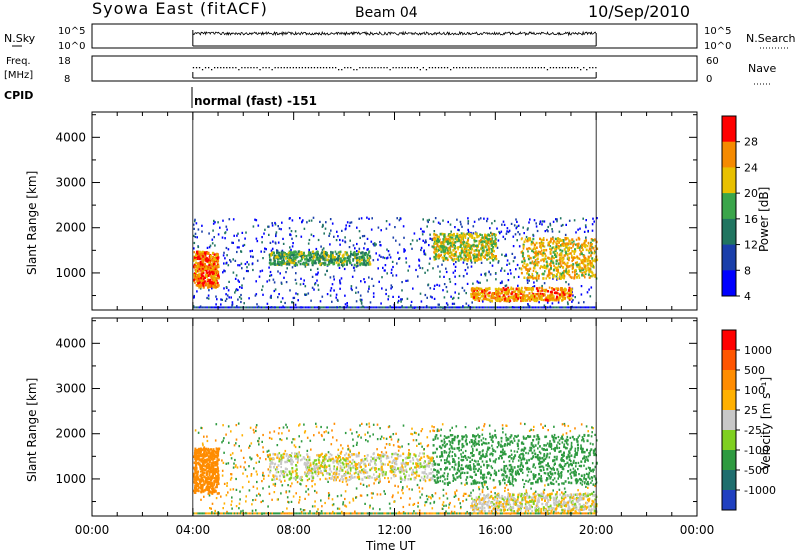 This screenshot has width=800, height=554. What do you see at coordinates (64, 61) in the screenshot?
I see `freq-tick-top: 18` at bounding box center [64, 61].